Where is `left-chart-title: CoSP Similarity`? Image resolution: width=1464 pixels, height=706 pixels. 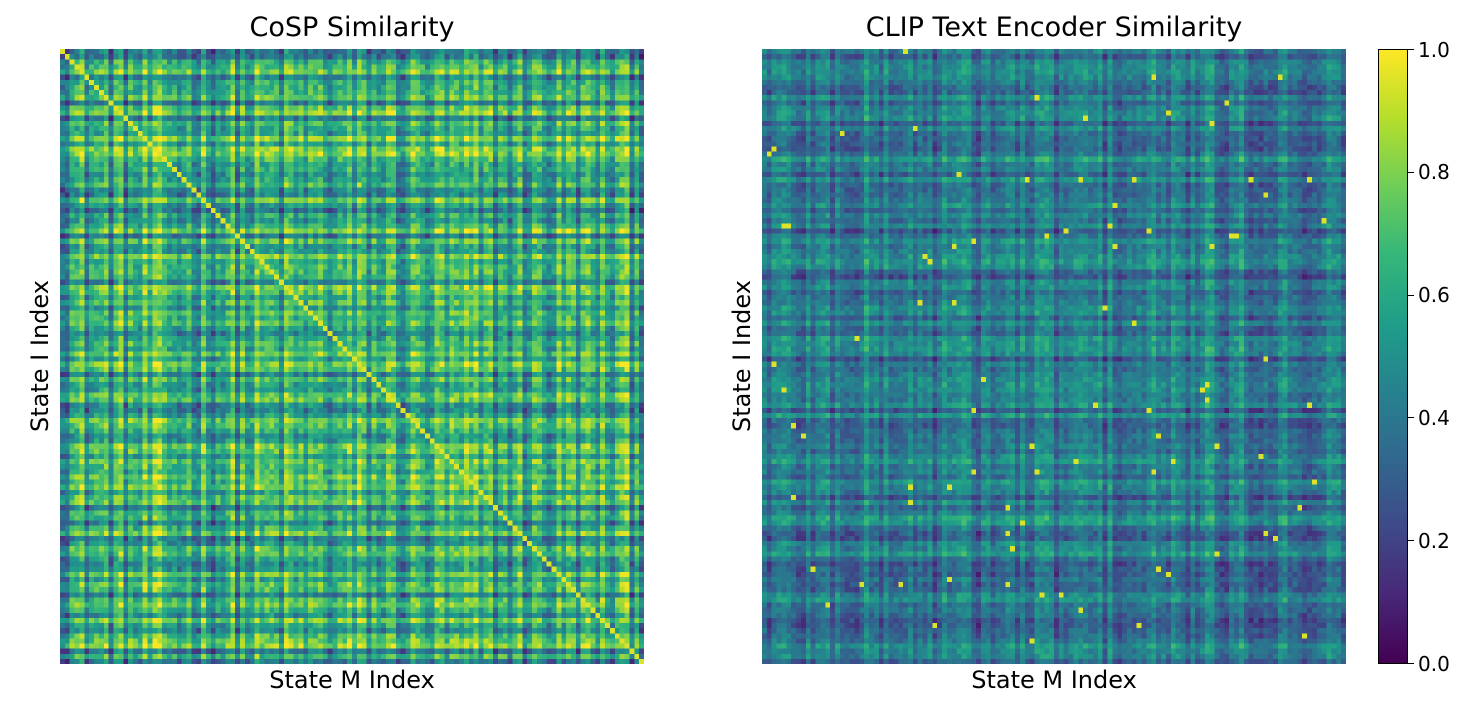
left-chart-title: CoSP Similarity is located at coordinates (352, 27).